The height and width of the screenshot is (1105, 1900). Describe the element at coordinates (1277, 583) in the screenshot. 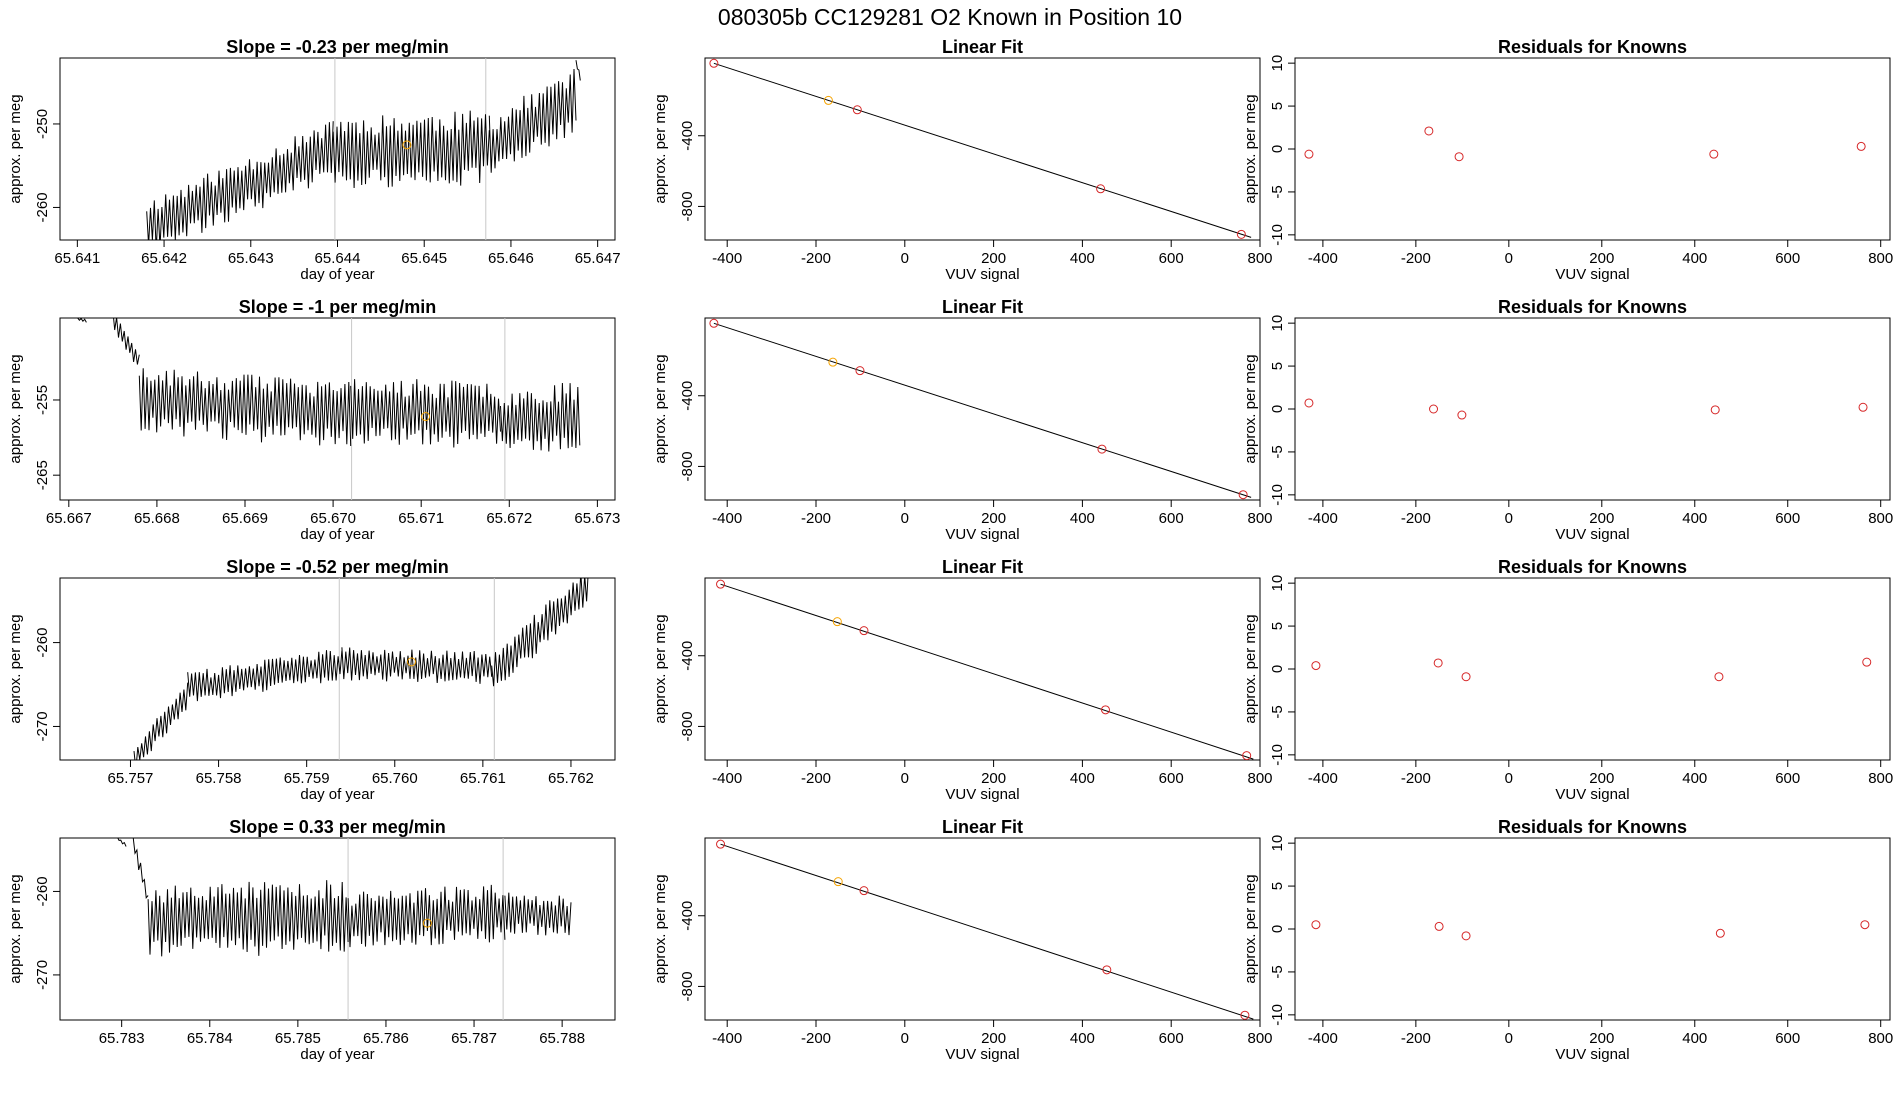

I see `y-tick-label: 10` at that location.